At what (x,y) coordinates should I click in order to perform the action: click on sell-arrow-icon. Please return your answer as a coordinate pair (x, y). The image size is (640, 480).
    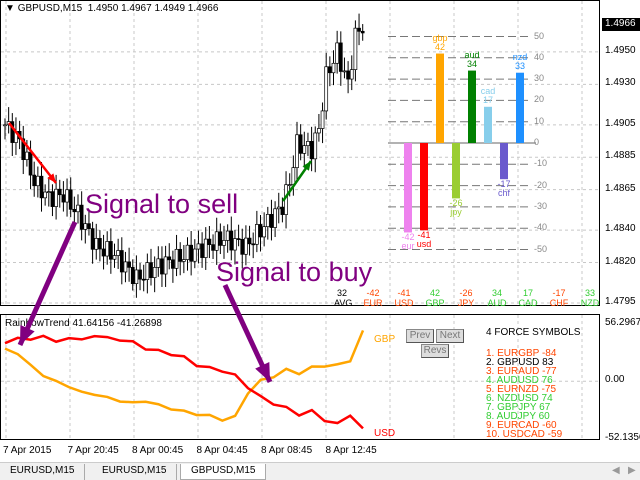
    Looking at the image, I should click on (32, 153).